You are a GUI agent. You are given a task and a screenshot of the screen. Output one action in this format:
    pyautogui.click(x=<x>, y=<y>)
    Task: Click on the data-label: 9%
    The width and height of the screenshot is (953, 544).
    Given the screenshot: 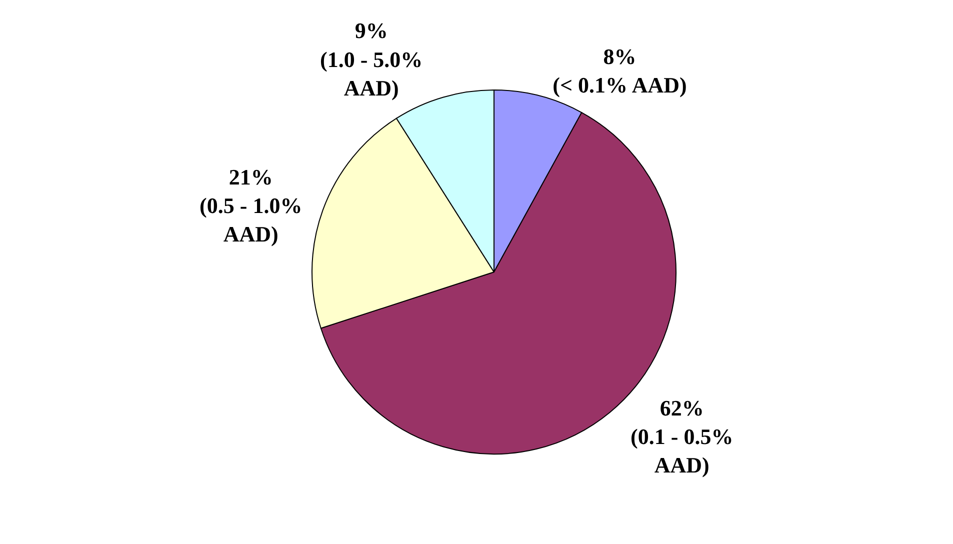 What is the action you would take?
    pyautogui.click(x=371, y=31)
    